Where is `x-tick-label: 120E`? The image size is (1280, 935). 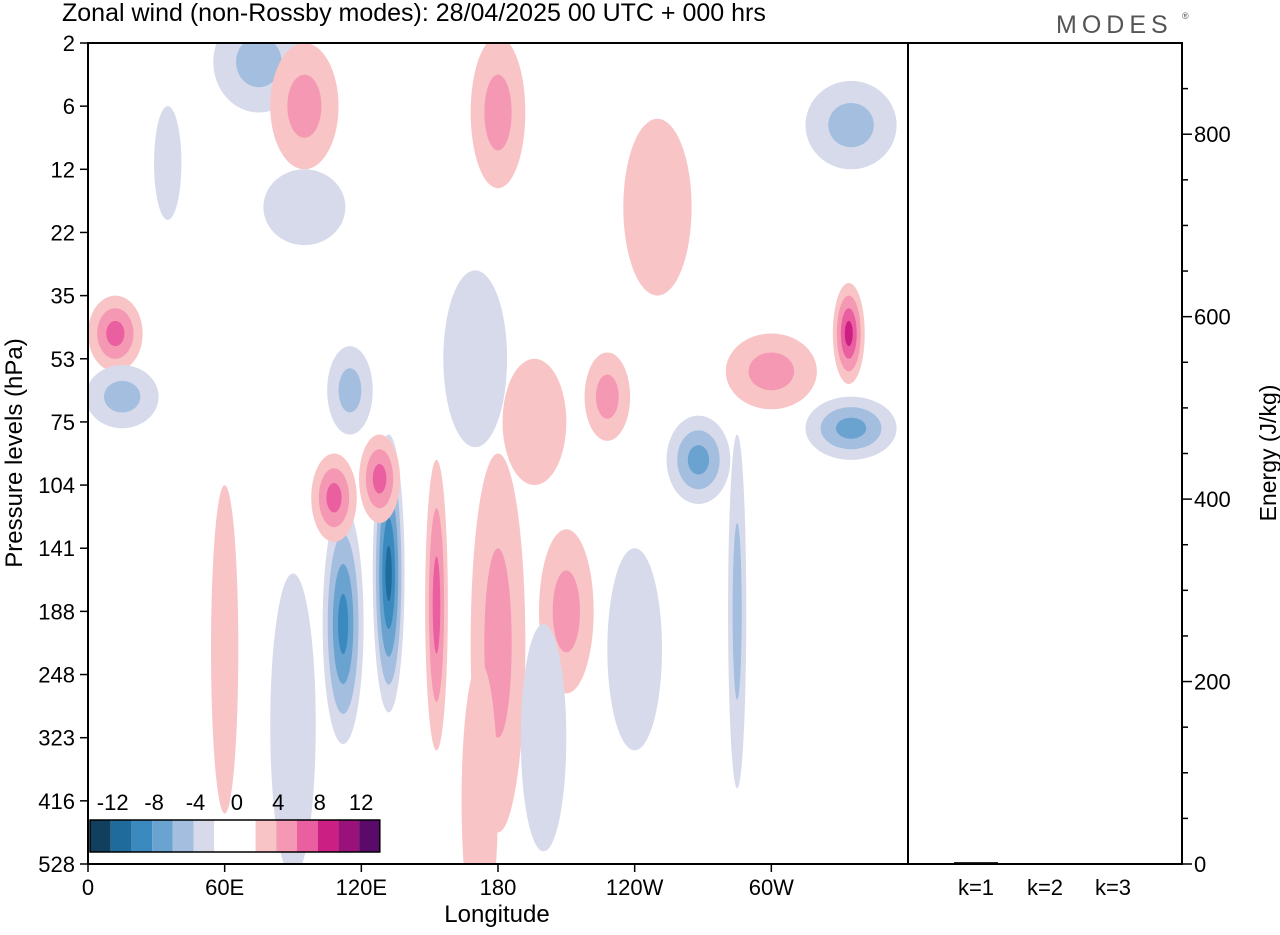 x-tick-label: 120E is located at coordinates (361, 887).